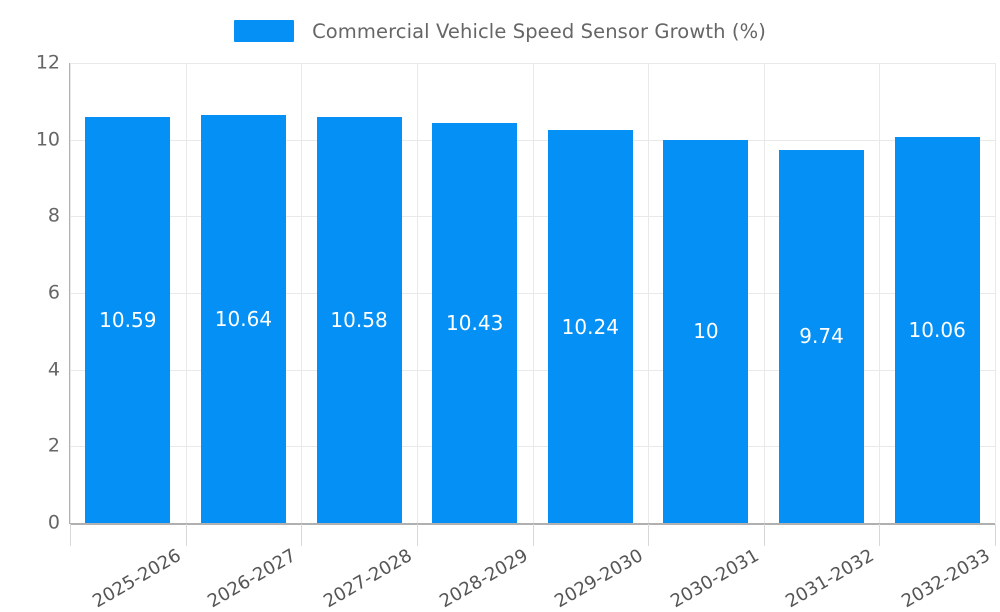 The image size is (1000, 612). What do you see at coordinates (47, 62) in the screenshot?
I see `y-tick-label: 12` at bounding box center [47, 62].